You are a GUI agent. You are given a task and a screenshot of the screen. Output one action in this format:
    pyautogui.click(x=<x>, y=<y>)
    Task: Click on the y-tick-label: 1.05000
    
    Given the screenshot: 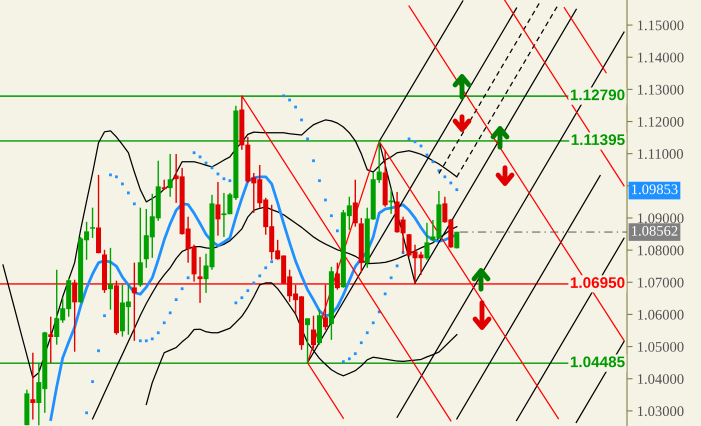 What is the action you would take?
    pyautogui.click(x=661, y=347)
    